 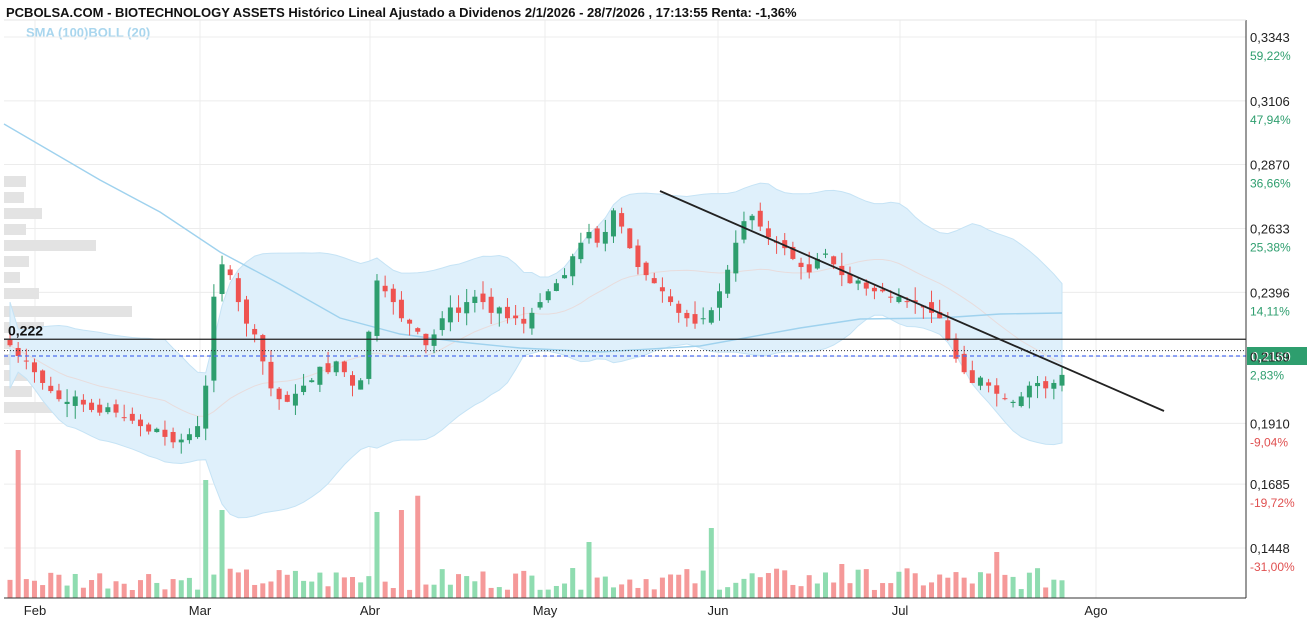 I want to click on y-tick-pct: 59,22%, so click(x=1270, y=56).